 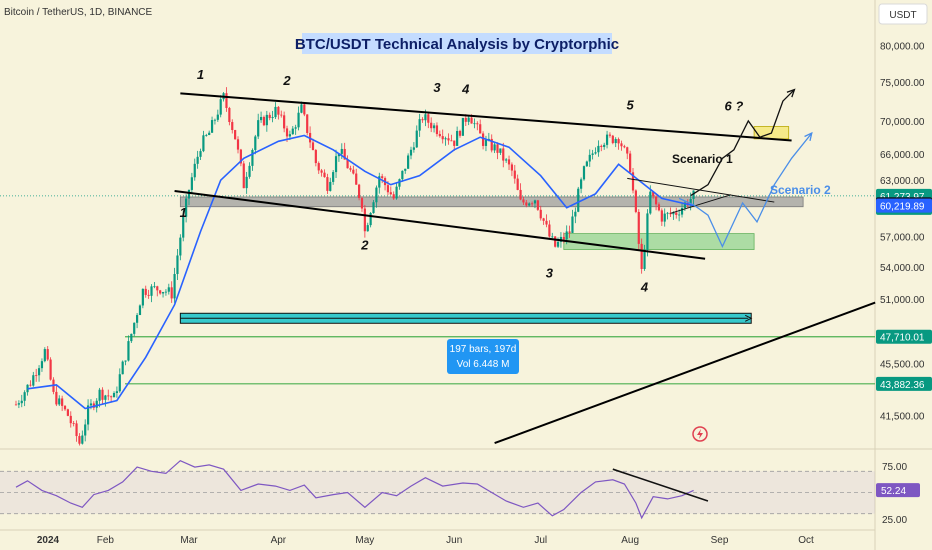 What do you see at coordinates (702, 159) in the screenshot?
I see `scenario-1-label: Scenario 1` at bounding box center [702, 159].